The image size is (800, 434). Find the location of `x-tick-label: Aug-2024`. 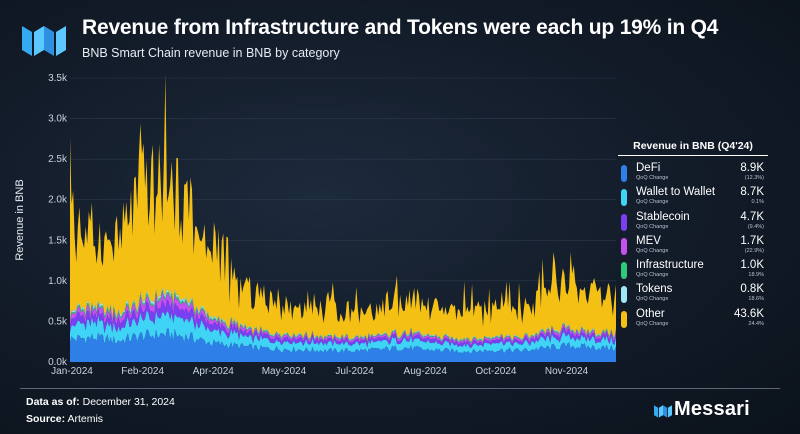

x-tick-label: Aug-2024 is located at coordinates (426, 371).